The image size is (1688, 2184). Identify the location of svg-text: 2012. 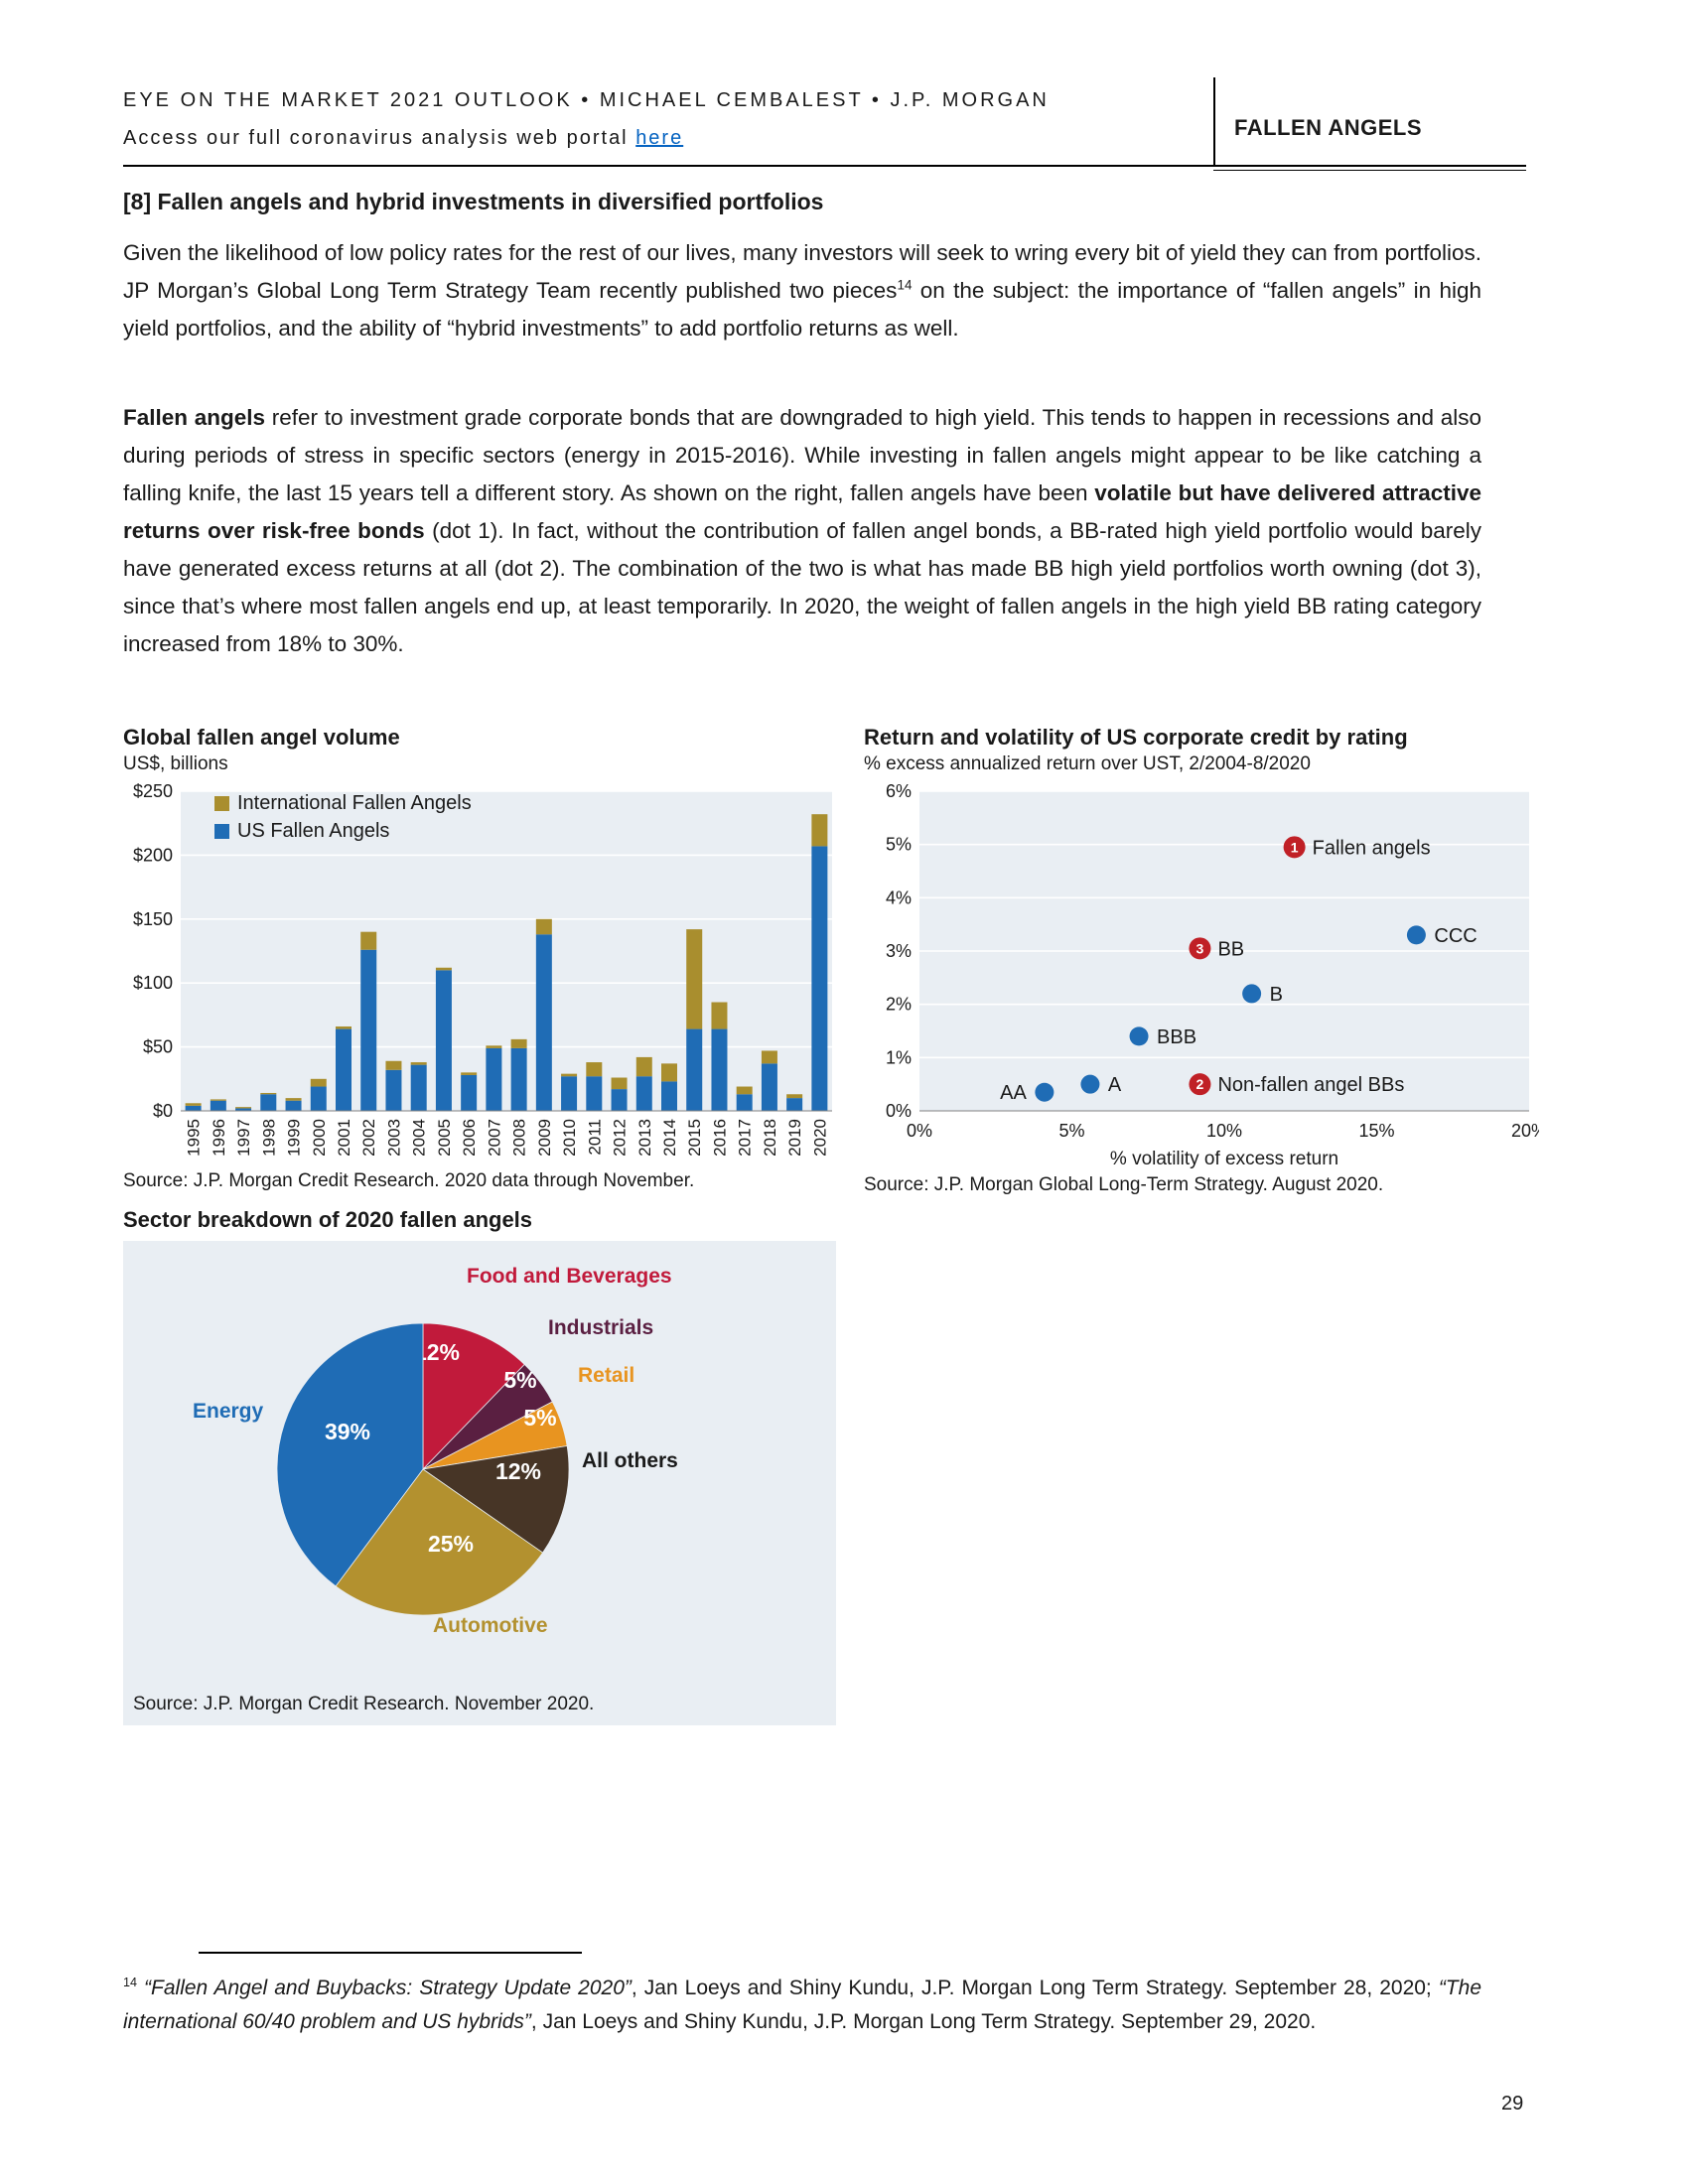
(620, 1138).